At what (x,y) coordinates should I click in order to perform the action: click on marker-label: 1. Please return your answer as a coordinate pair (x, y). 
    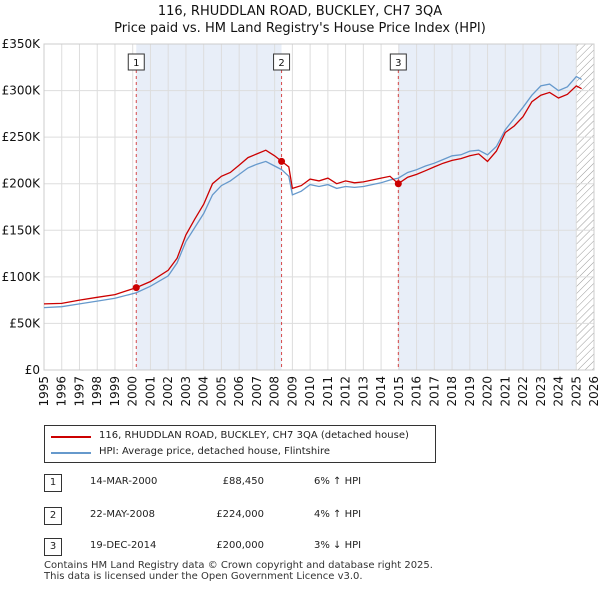
    Looking at the image, I should click on (136, 63).